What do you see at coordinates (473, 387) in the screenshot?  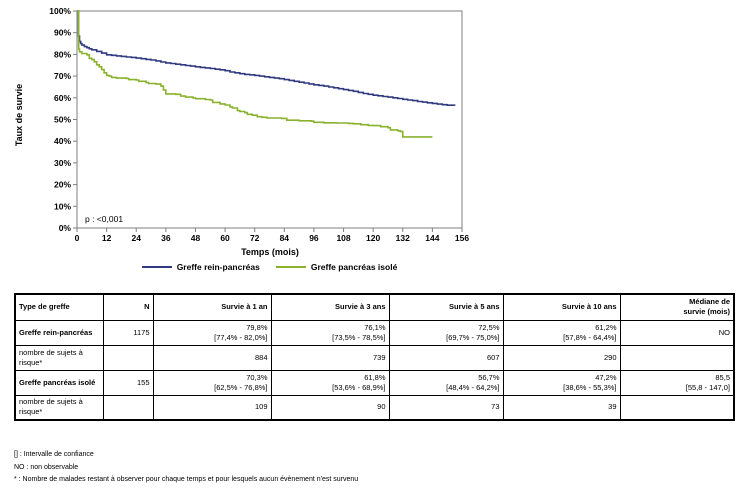 I see `confidence-interval: [48,4% - 64,2%]` at bounding box center [473, 387].